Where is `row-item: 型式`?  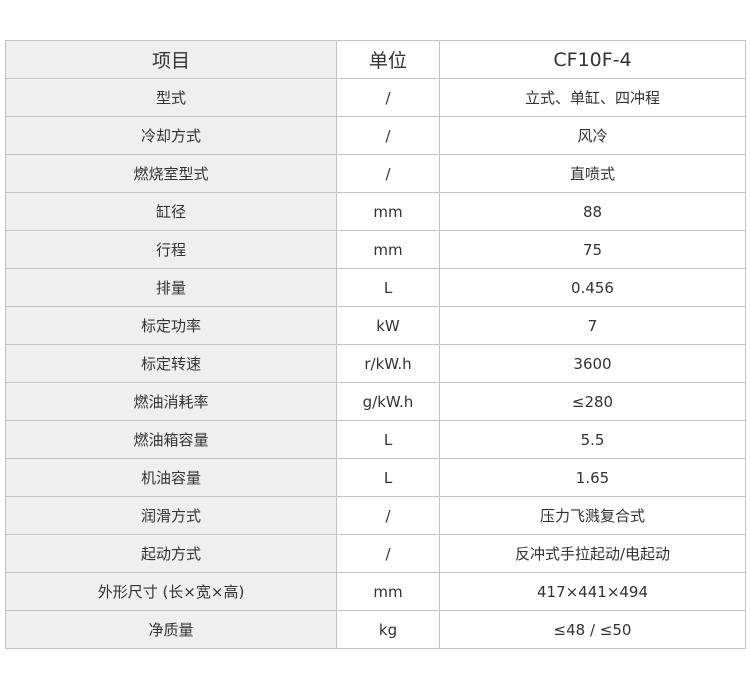
row-item: 型式 is located at coordinates (171, 97).